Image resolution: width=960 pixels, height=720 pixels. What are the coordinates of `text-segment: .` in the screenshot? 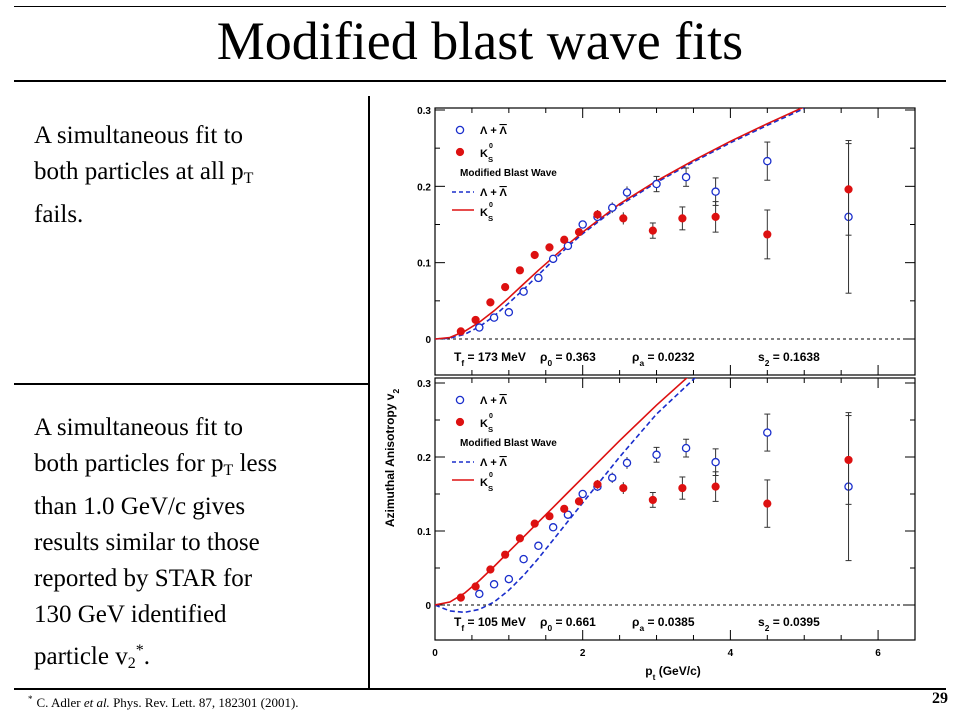 It's located at (146, 656).